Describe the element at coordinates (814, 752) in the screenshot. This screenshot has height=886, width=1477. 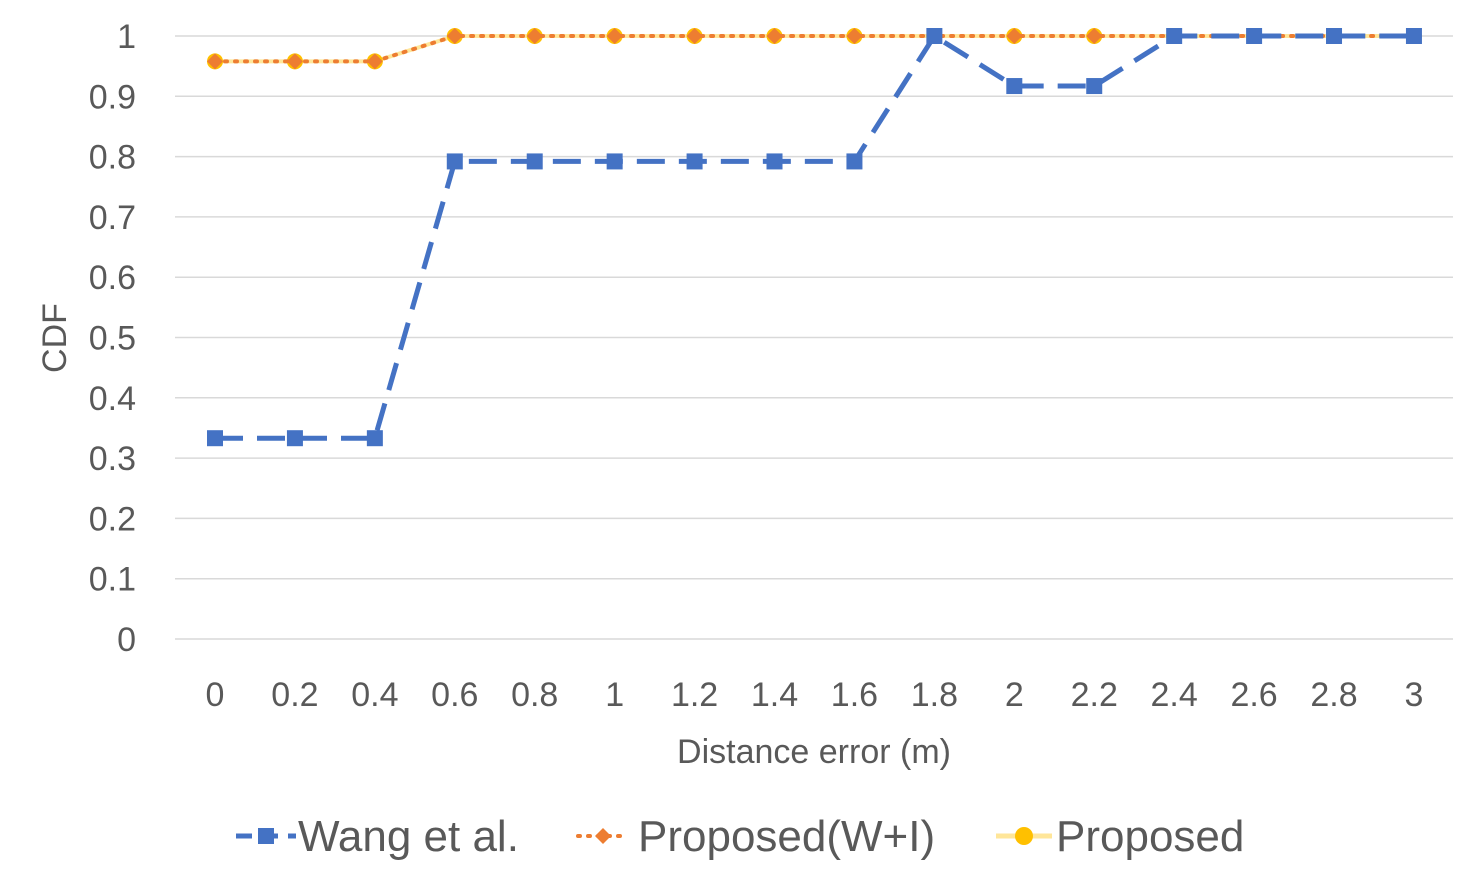
I see `x-axis-title: Distance error (m)` at that location.